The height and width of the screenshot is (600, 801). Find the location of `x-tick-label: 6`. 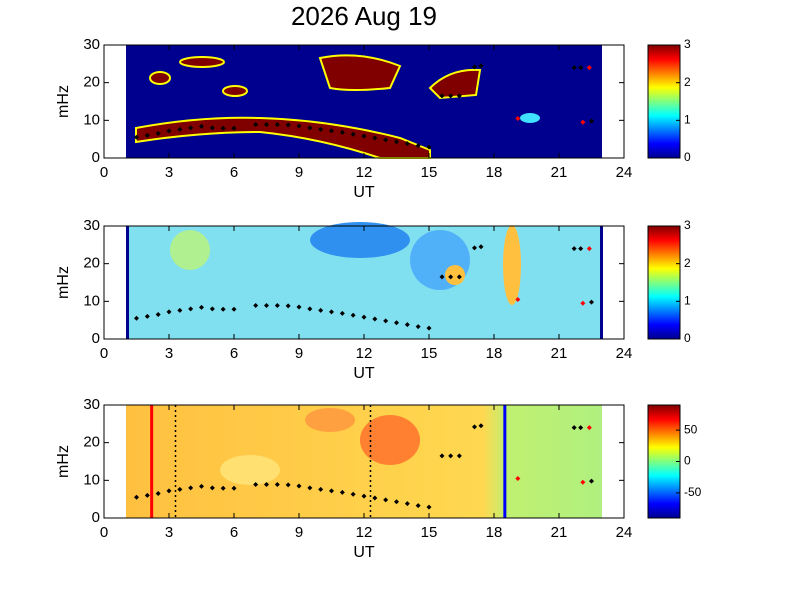

x-tick-label: 6 is located at coordinates (234, 353).